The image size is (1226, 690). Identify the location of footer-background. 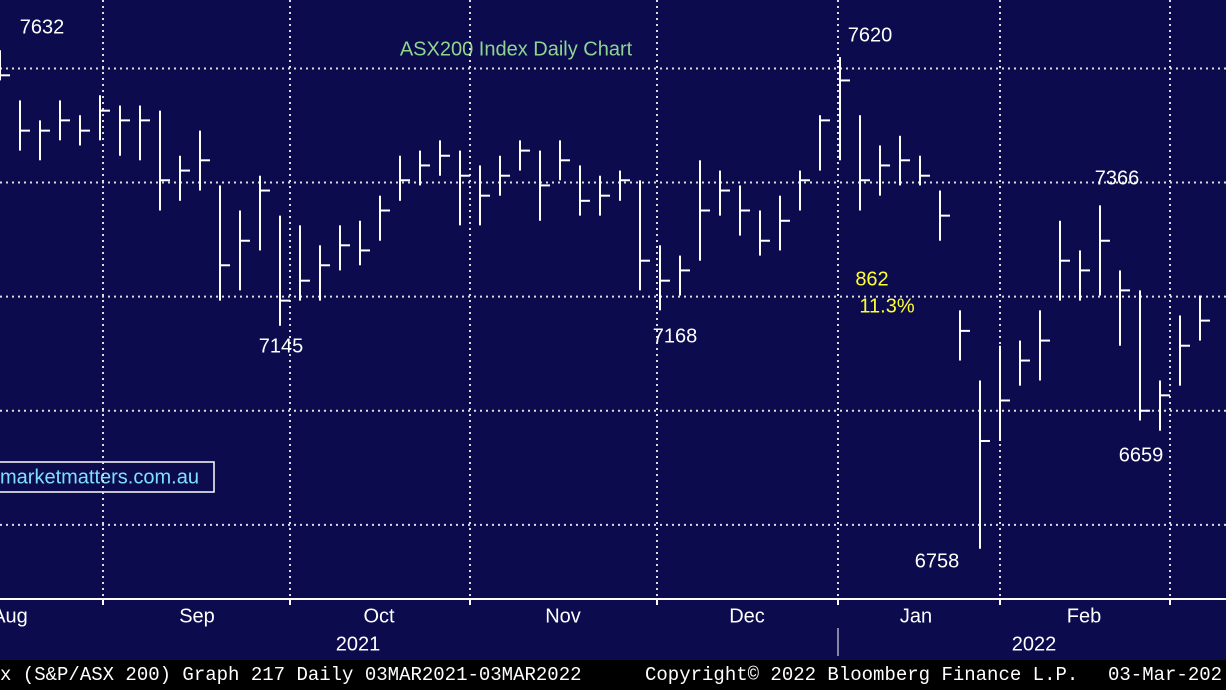
(613, 675).